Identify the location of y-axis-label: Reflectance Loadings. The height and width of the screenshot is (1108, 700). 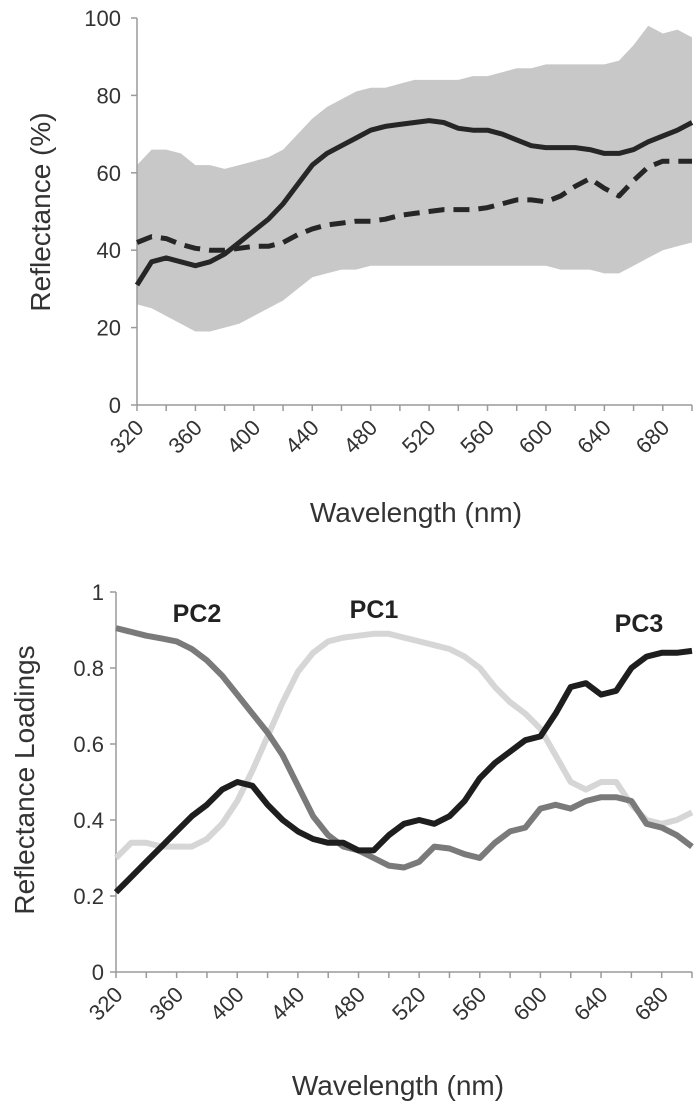
(24, 779).